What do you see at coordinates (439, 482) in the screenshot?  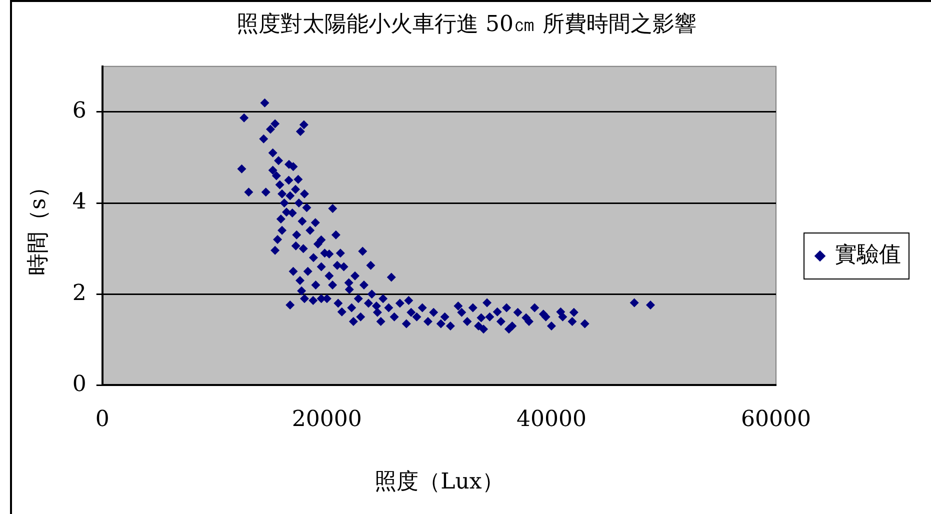 I see `x-axis-title: 照度（Lux）` at bounding box center [439, 482].